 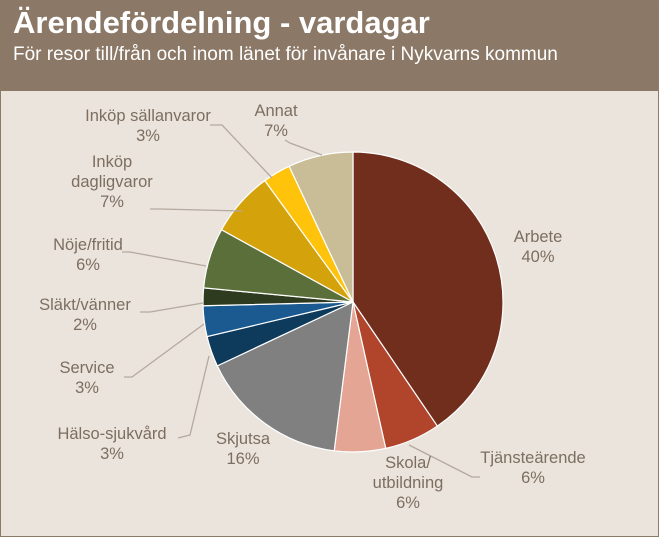 What do you see at coordinates (538, 247) in the screenshot?
I see `slice-label-0: Arbete 40%` at bounding box center [538, 247].